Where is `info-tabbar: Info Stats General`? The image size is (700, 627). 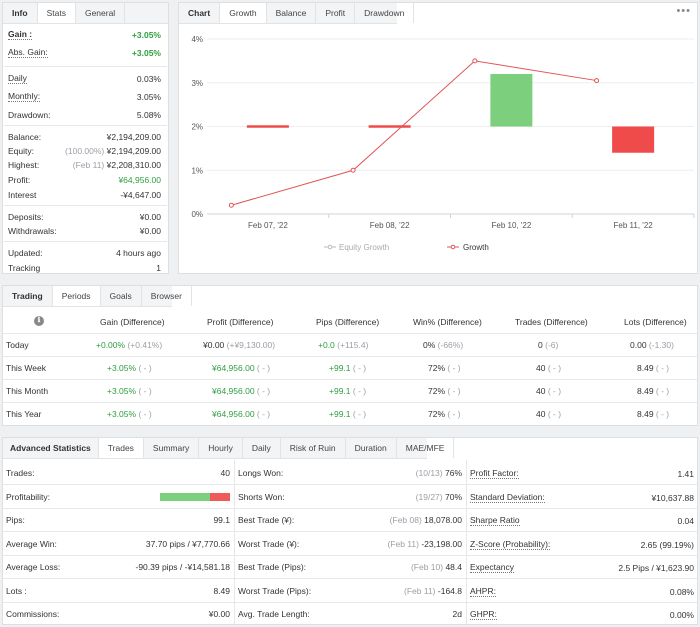
info-tabbar: Info Stats General is located at coordinates (85, 13).